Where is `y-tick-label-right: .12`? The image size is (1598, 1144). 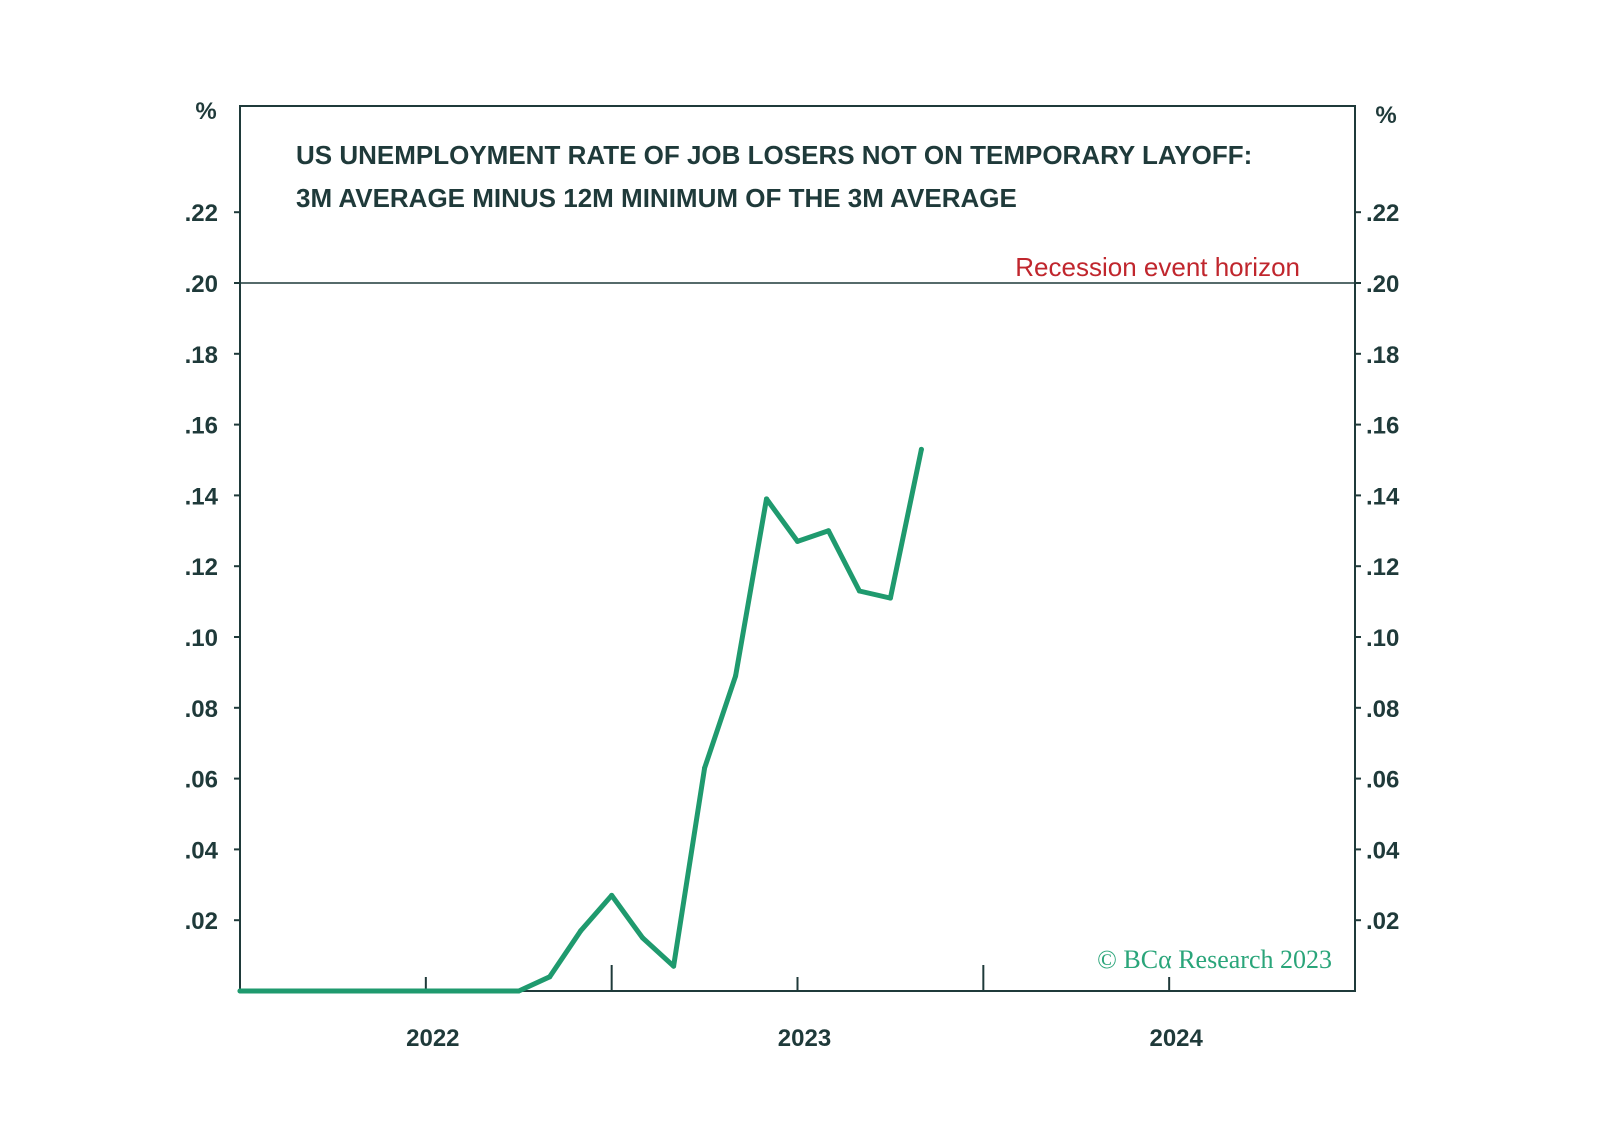
y-tick-label-right: .12 is located at coordinates (1382, 567).